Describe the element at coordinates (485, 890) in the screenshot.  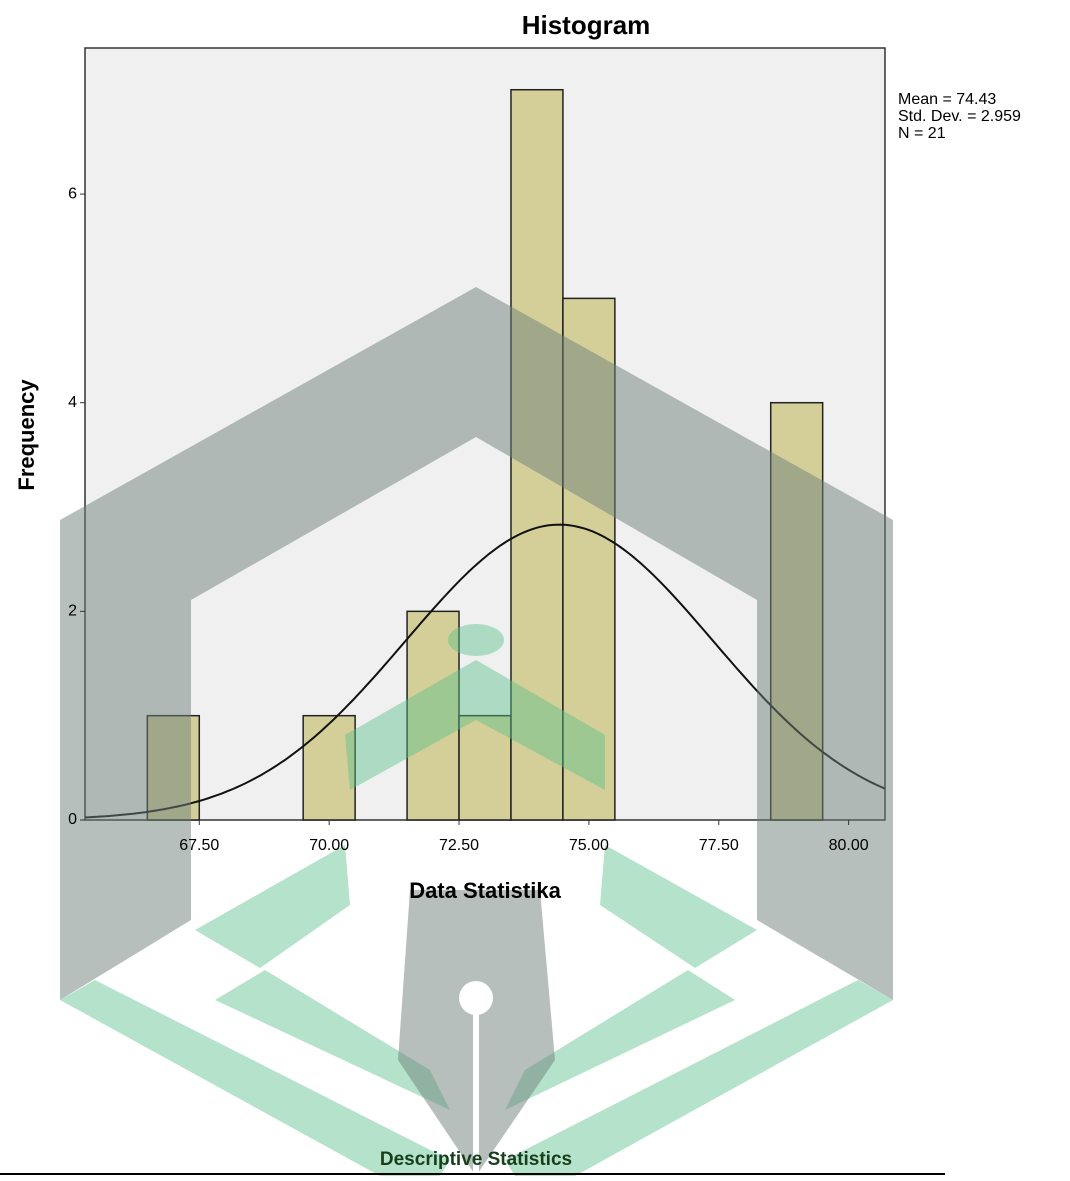
I see `x-axis-label: Data Statistika` at that location.